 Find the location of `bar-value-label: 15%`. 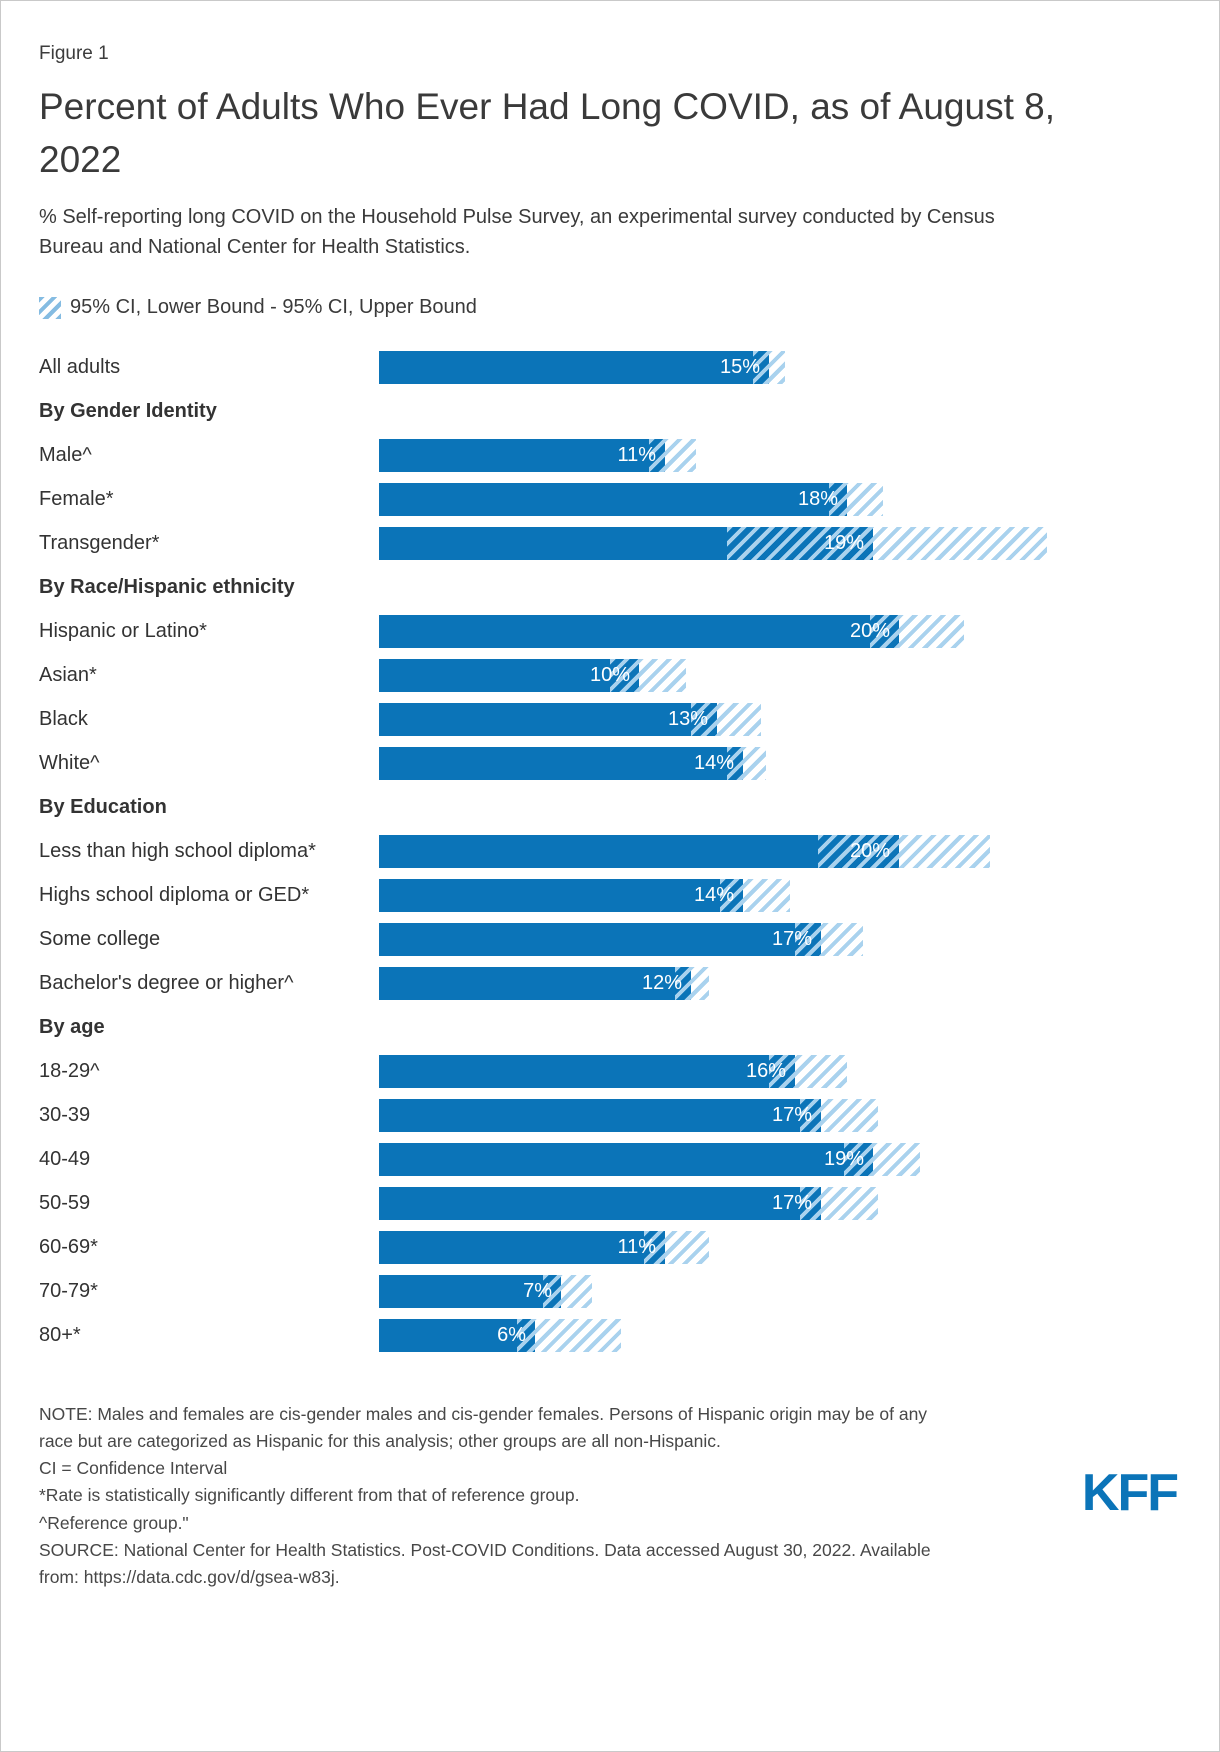

bar-value-label: 15% is located at coordinates (739, 366).